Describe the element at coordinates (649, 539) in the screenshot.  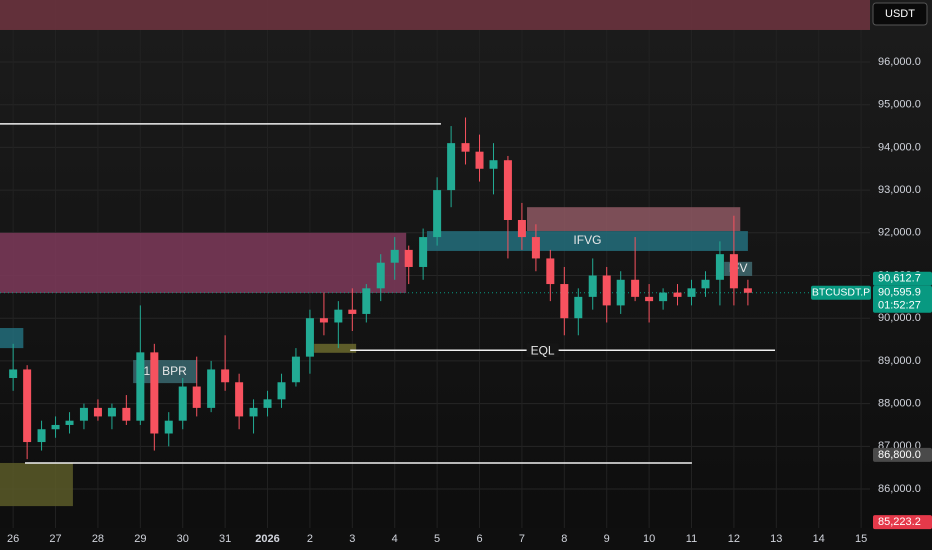
I see `x-tick-label: 10` at that location.